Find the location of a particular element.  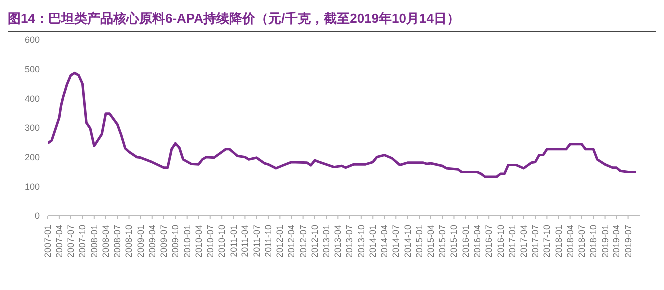

x-tick-label: 2014-04 is located at coordinates (385, 241).